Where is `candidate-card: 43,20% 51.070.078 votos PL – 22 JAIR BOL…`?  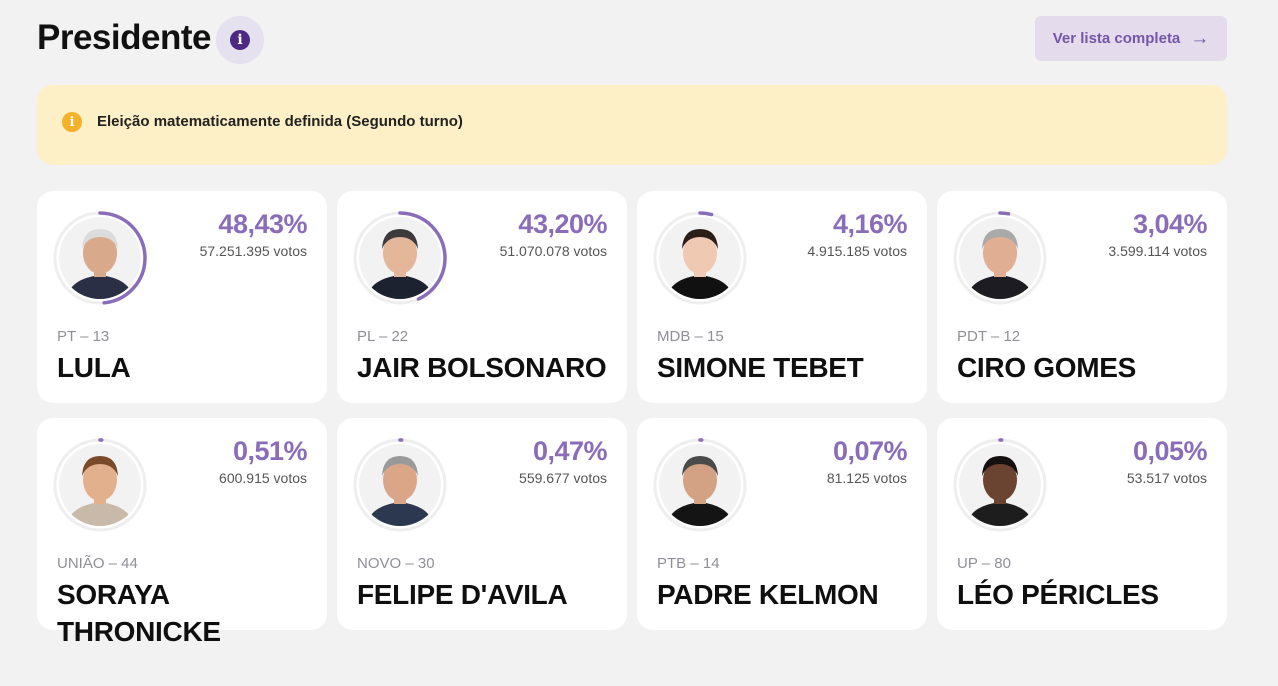 candidate-card: 43,20% 51.070.078 votos PL – 22 JAIR BOL… is located at coordinates (482, 297).